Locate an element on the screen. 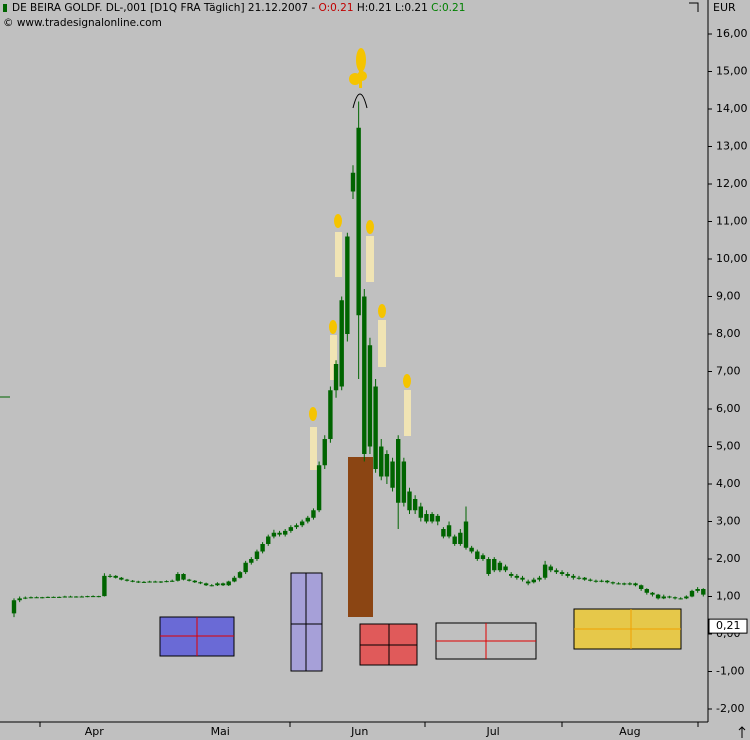  y-tick-label: 15,00 is located at coordinates (732, 71).